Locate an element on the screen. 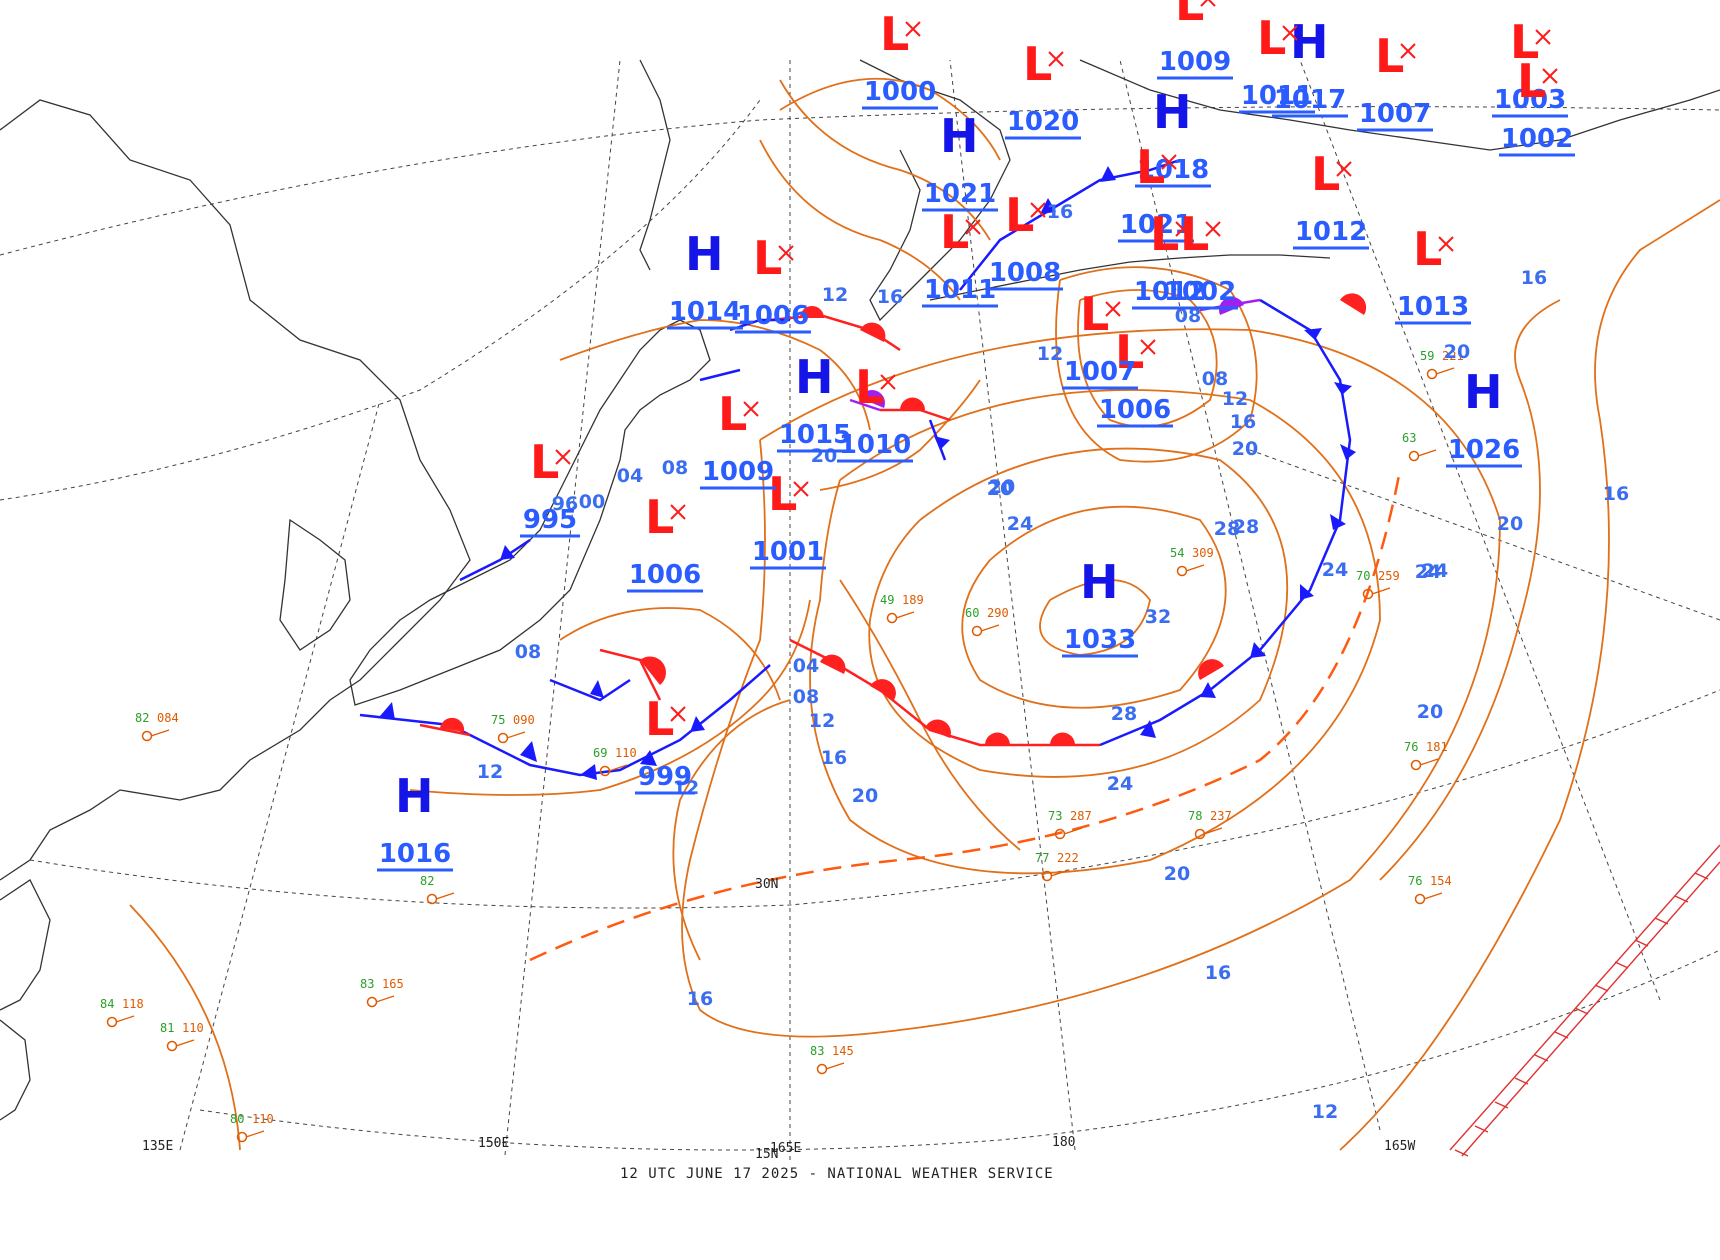 This screenshot has width=1720, height=1260. lon-label-165e: 165E is located at coordinates (785, 1148).